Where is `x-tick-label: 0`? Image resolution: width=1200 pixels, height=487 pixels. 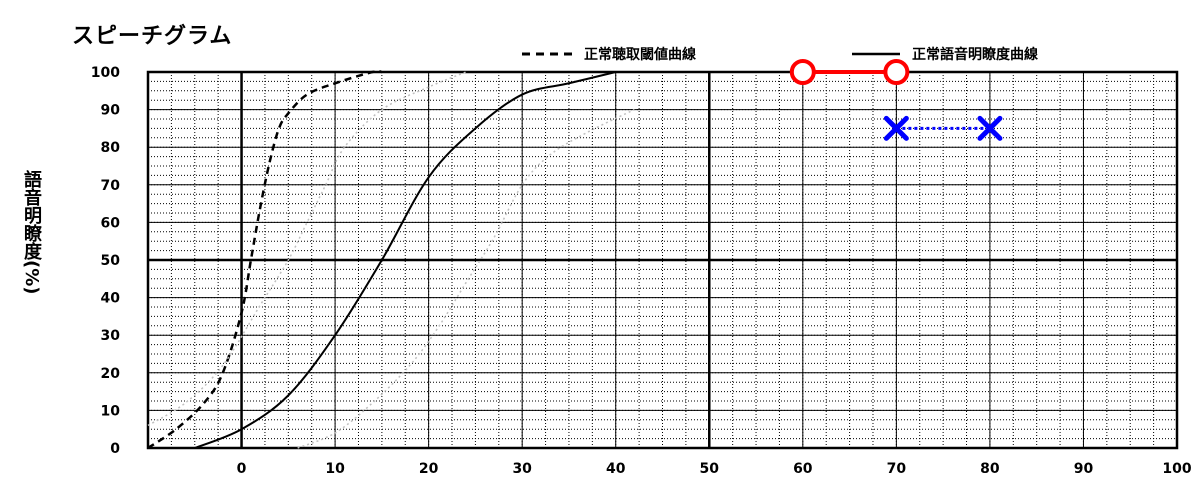
x-tick-label: 0 is located at coordinates (242, 469).